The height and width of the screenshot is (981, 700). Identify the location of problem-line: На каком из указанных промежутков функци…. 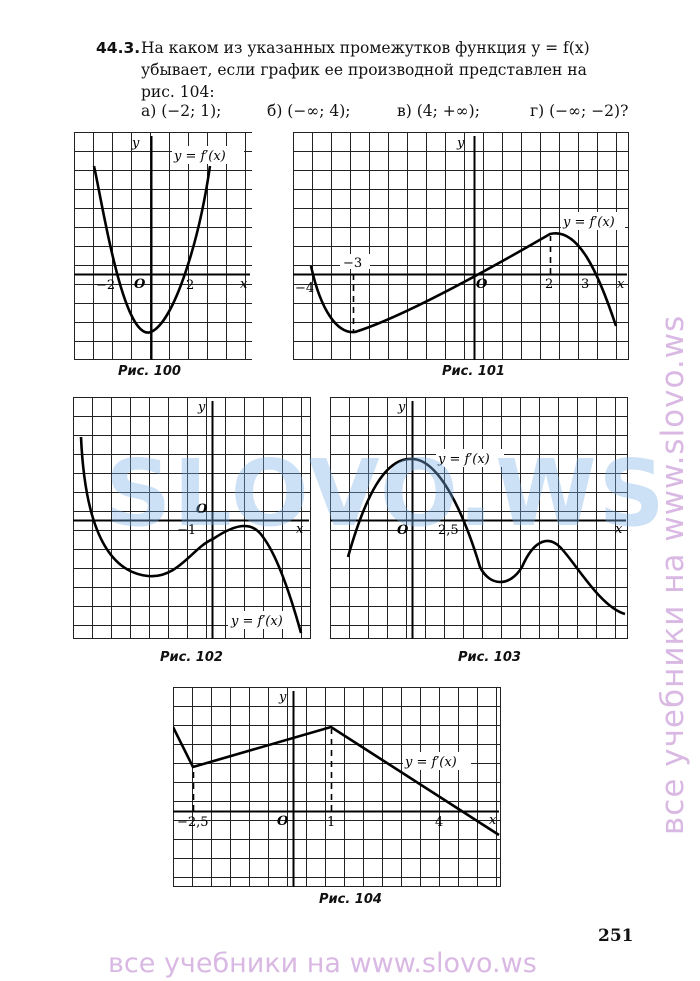
(365, 48).